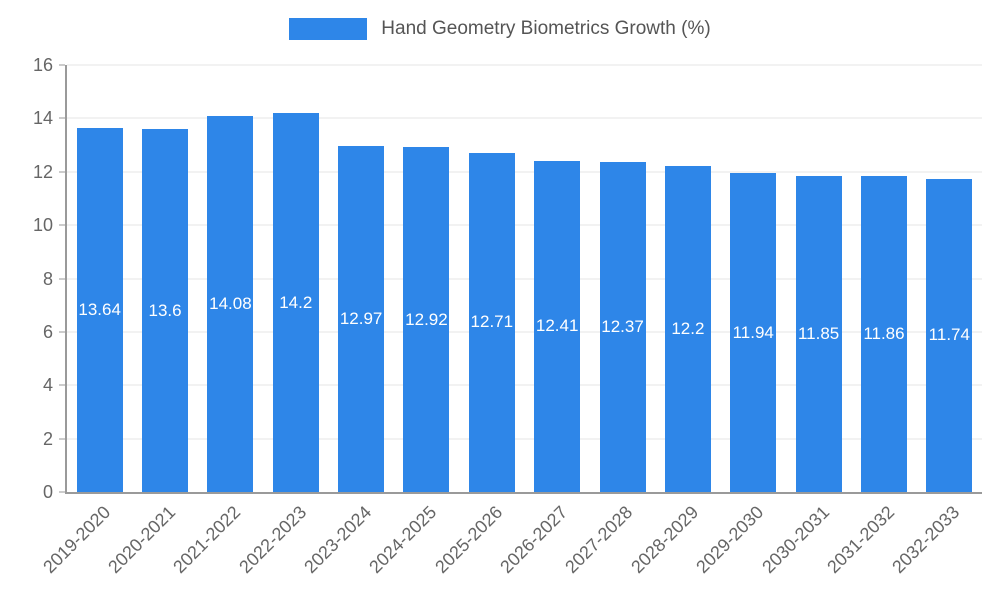  Describe the element at coordinates (338, 540) in the screenshot. I see `x-axis-label: 2023-2024` at that location.